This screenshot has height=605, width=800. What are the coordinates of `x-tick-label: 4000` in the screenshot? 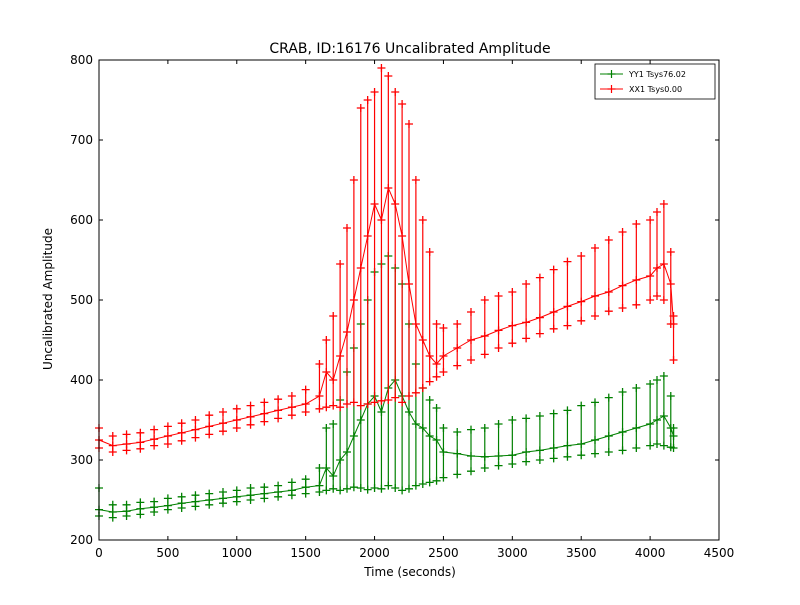 It's located at (650, 553).